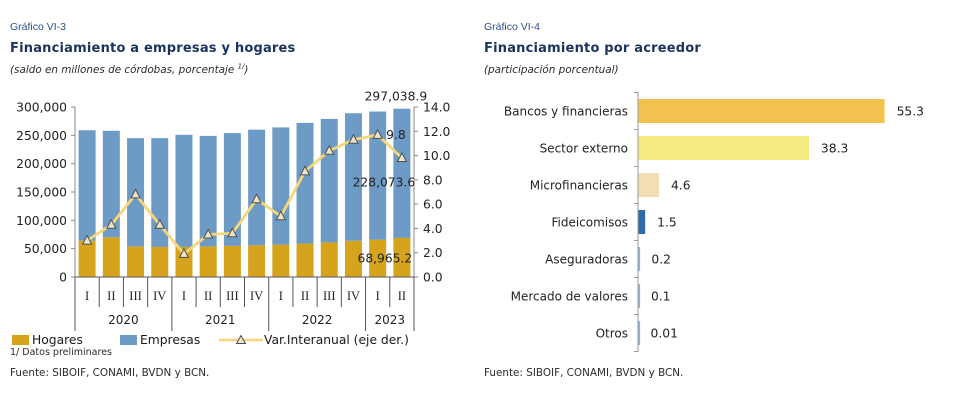 The image size is (955, 404). What do you see at coordinates (41, 193) in the screenshot?
I see `left-y-tick-label: 150,000` at bounding box center [41, 193].